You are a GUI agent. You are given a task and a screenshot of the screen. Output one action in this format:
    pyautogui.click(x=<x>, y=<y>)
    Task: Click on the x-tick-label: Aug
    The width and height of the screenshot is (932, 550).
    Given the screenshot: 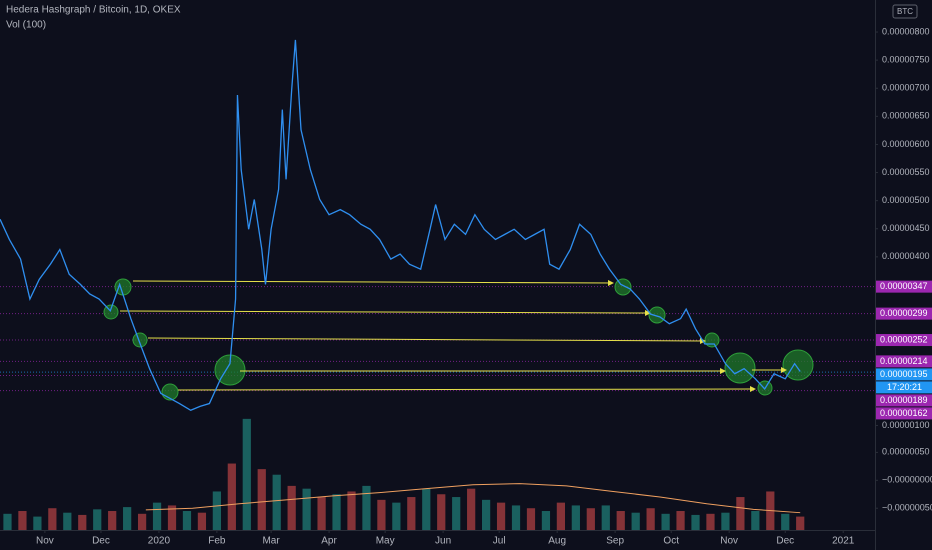 What is the action you would take?
    pyautogui.click(x=557, y=541)
    